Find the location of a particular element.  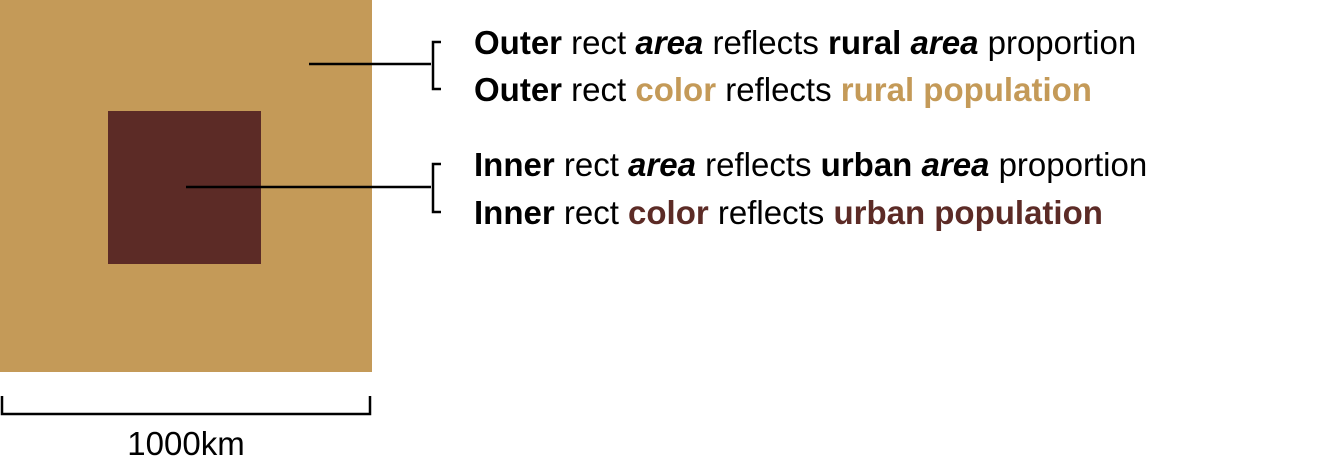

legend-word: urban is located at coordinates (866, 164).